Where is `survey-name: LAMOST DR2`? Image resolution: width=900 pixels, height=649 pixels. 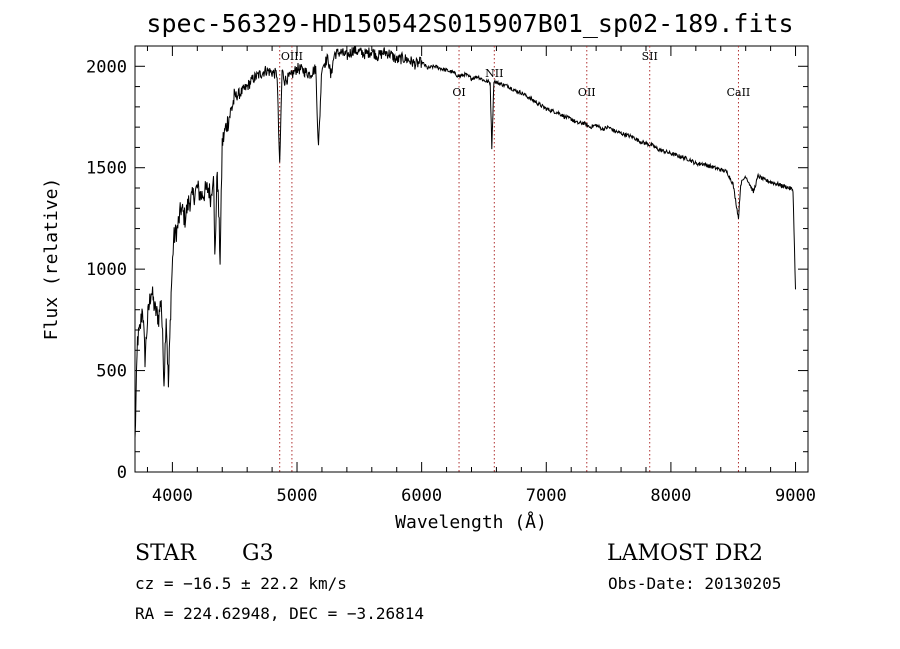
survey-name: LAMOST DR2 is located at coordinates (685, 553).